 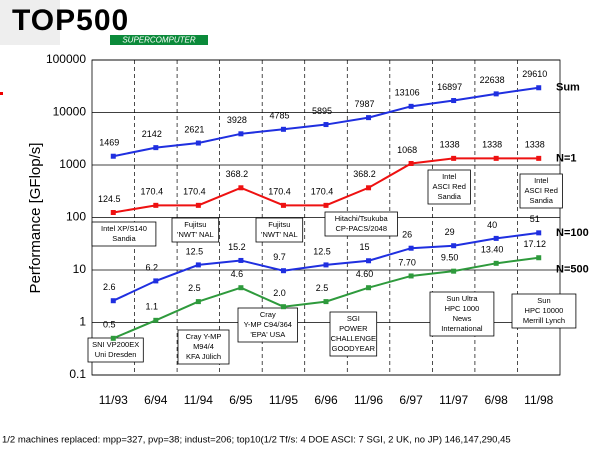 I want to click on annotation-text: CHALLENGE, so click(x=353, y=338).